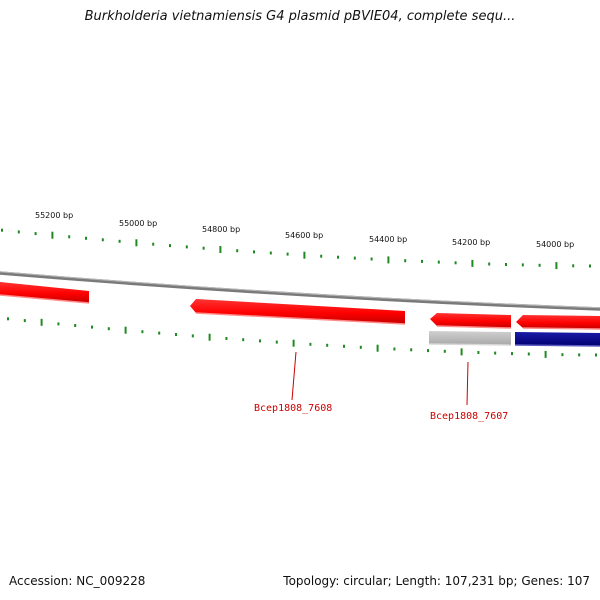 This screenshot has height=600, width=600. Describe the element at coordinates (300, 291) in the screenshot. I see `plasmid-backbone` at that location.